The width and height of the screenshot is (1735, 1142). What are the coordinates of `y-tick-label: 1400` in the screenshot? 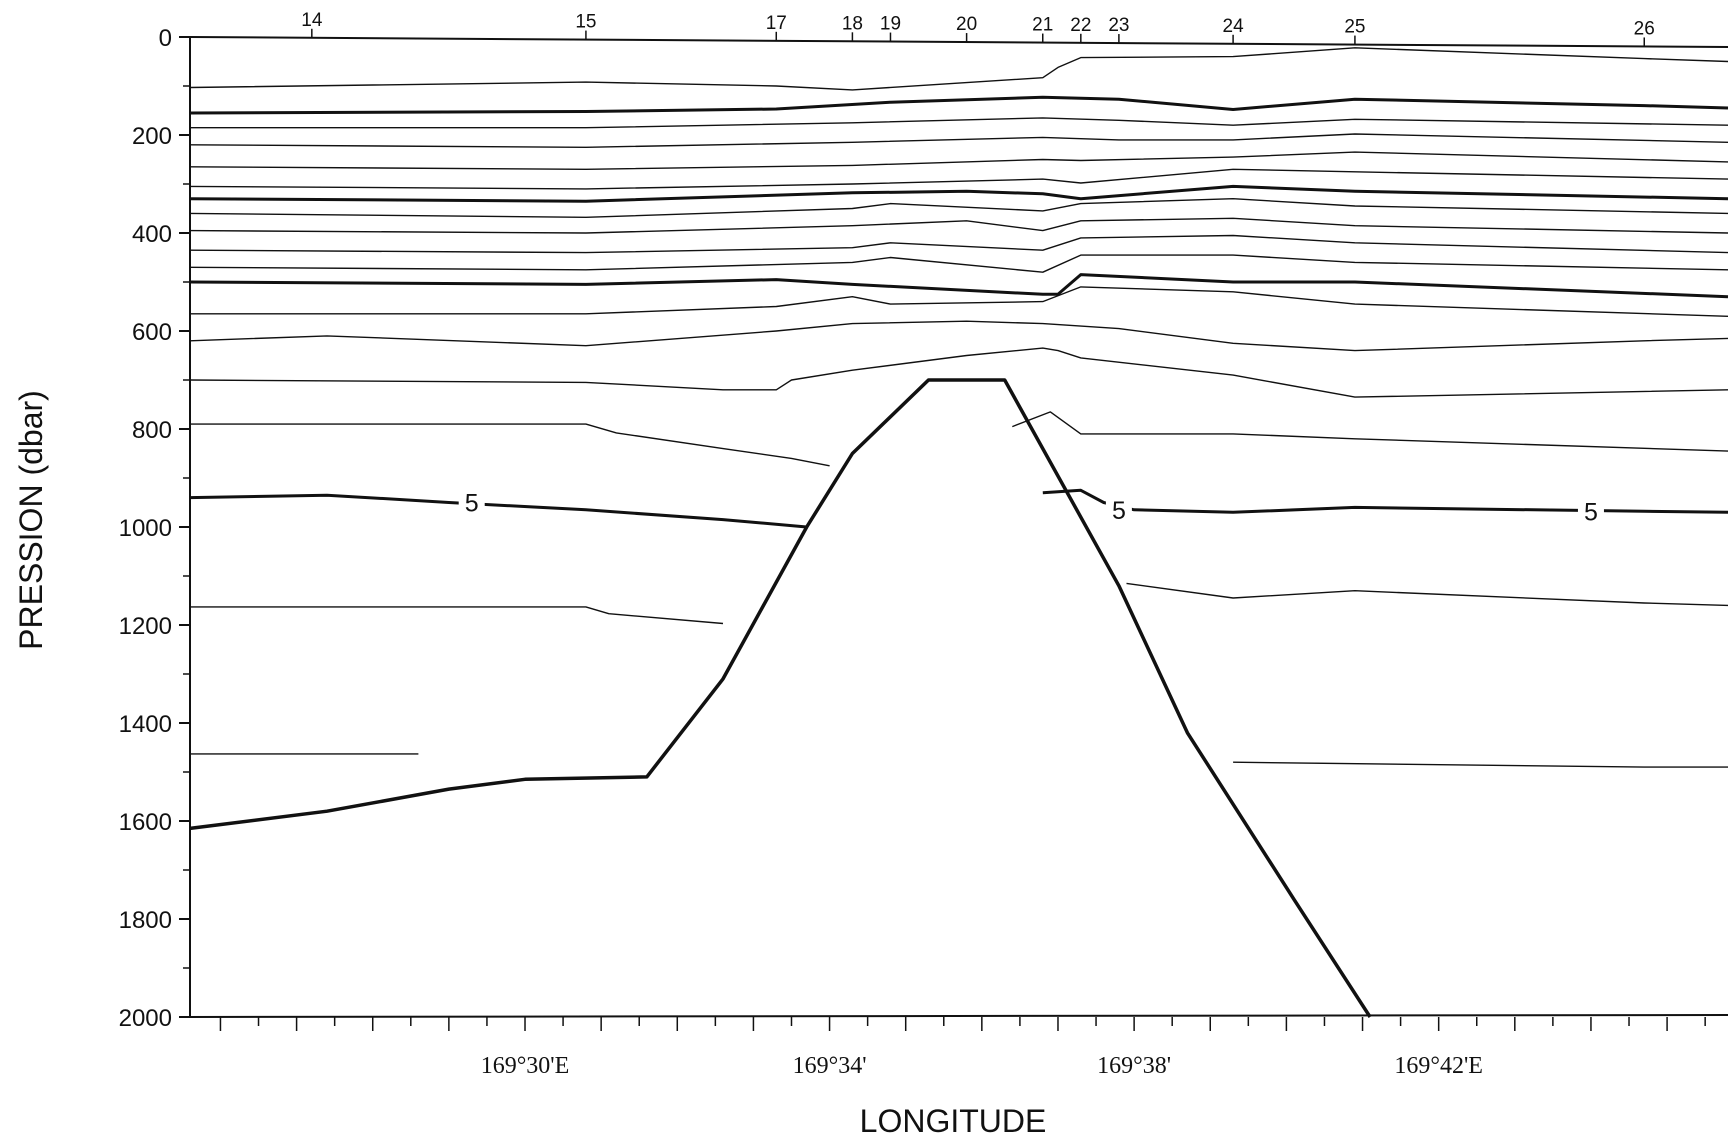 It's located at (145, 724).